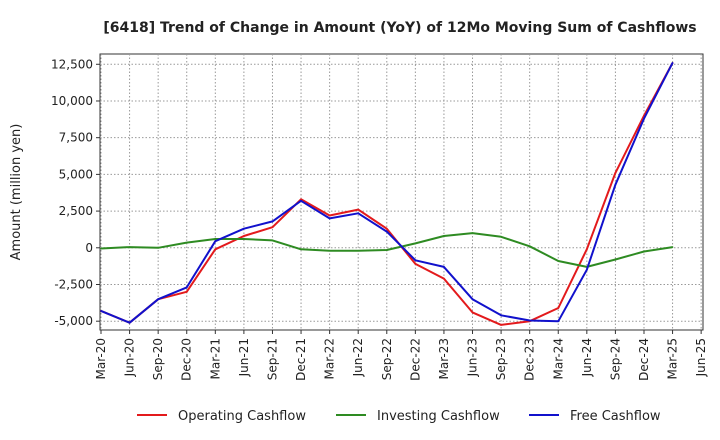  What do you see at coordinates (358, 357) in the screenshot?
I see `x-tick-label: Jun-22` at bounding box center [358, 357].